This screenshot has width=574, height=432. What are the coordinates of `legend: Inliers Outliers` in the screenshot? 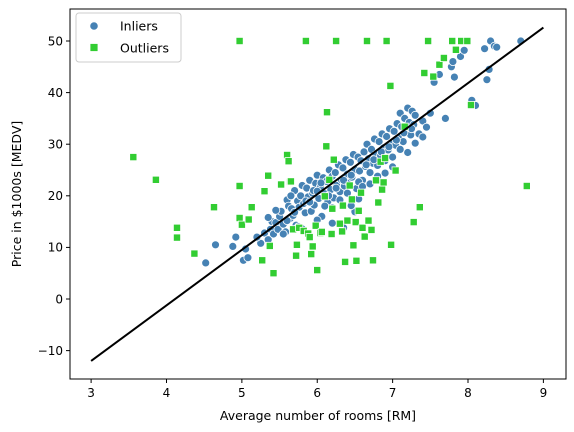 It's located at (128, 37).